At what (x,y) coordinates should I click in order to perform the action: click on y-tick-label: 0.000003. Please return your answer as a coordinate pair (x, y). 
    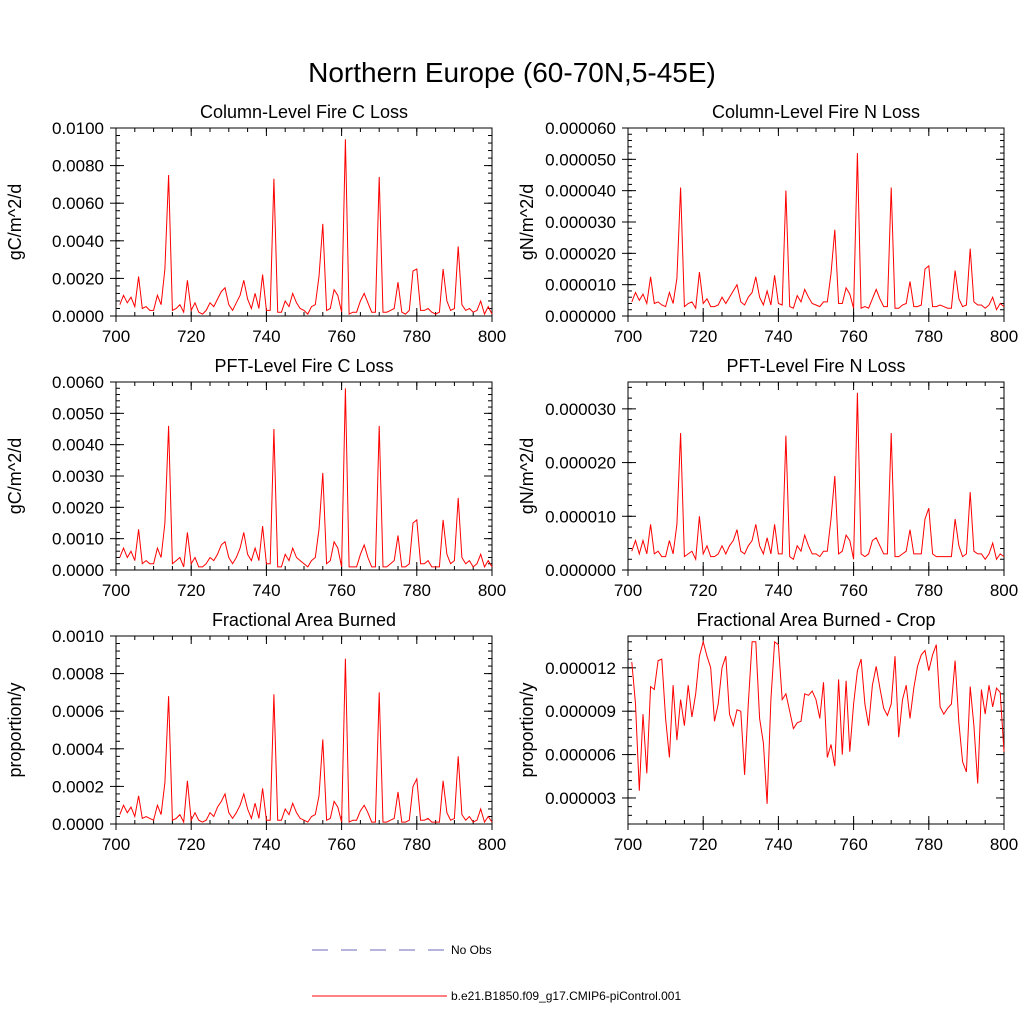
    Looking at the image, I should click on (580, 798).